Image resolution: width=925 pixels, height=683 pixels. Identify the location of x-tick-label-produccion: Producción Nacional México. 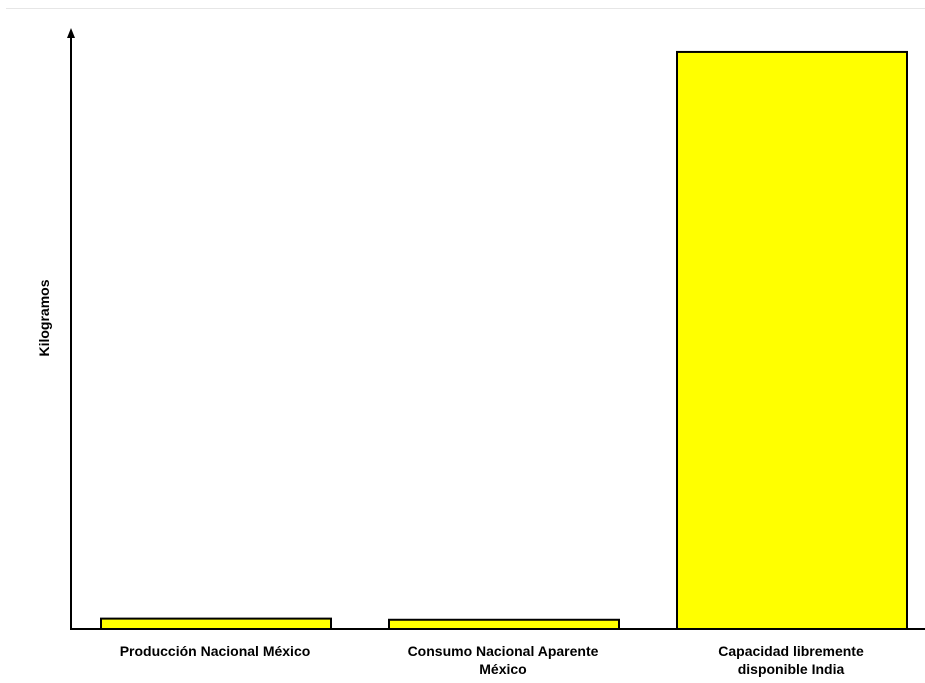
(215, 651).